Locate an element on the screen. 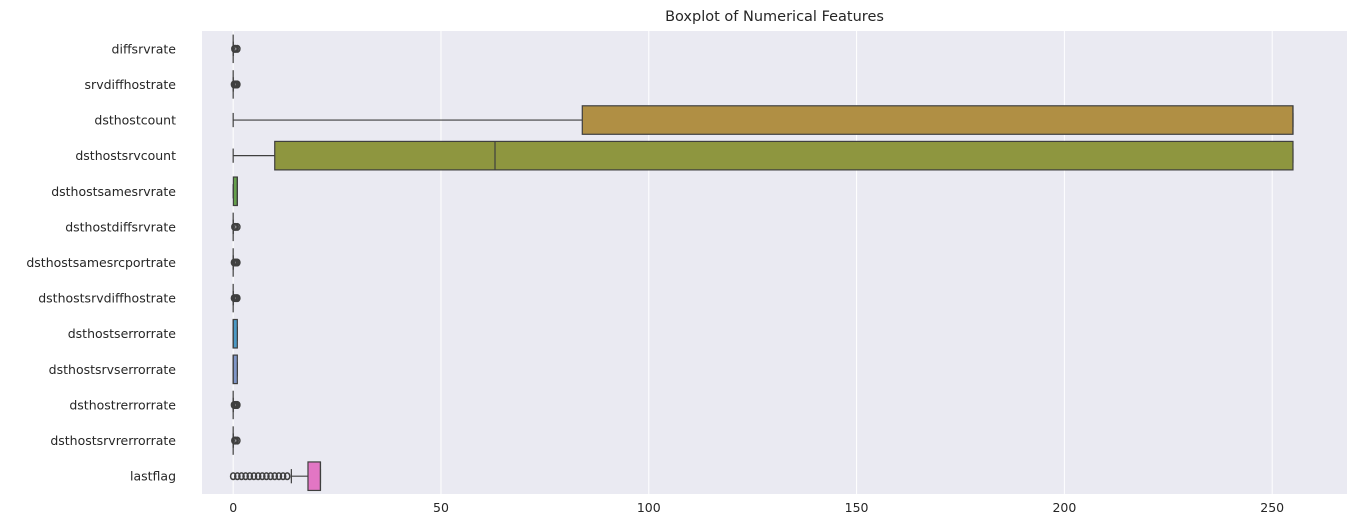 This screenshot has height=528, width=1358. y-tick-label: dsthostsrvrerrorrate is located at coordinates (113, 440).